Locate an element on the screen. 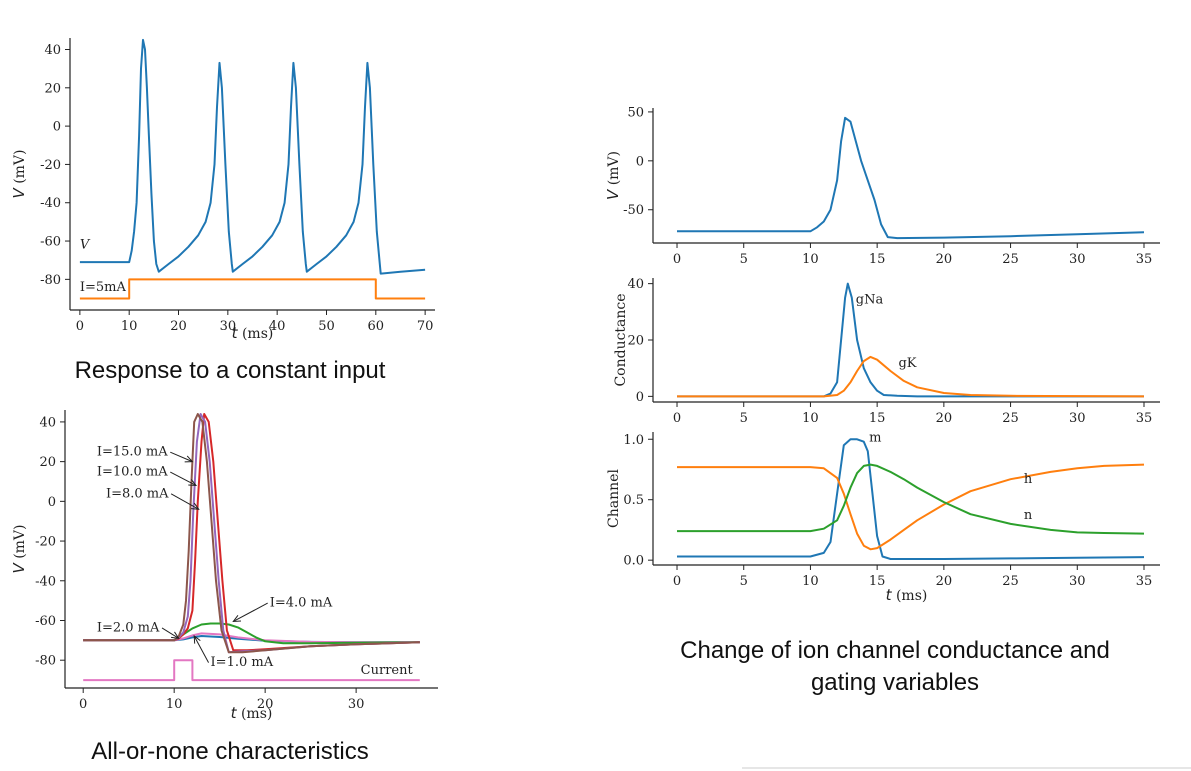  voltage-x-tick-label: 25 is located at coordinates (1010, 259).